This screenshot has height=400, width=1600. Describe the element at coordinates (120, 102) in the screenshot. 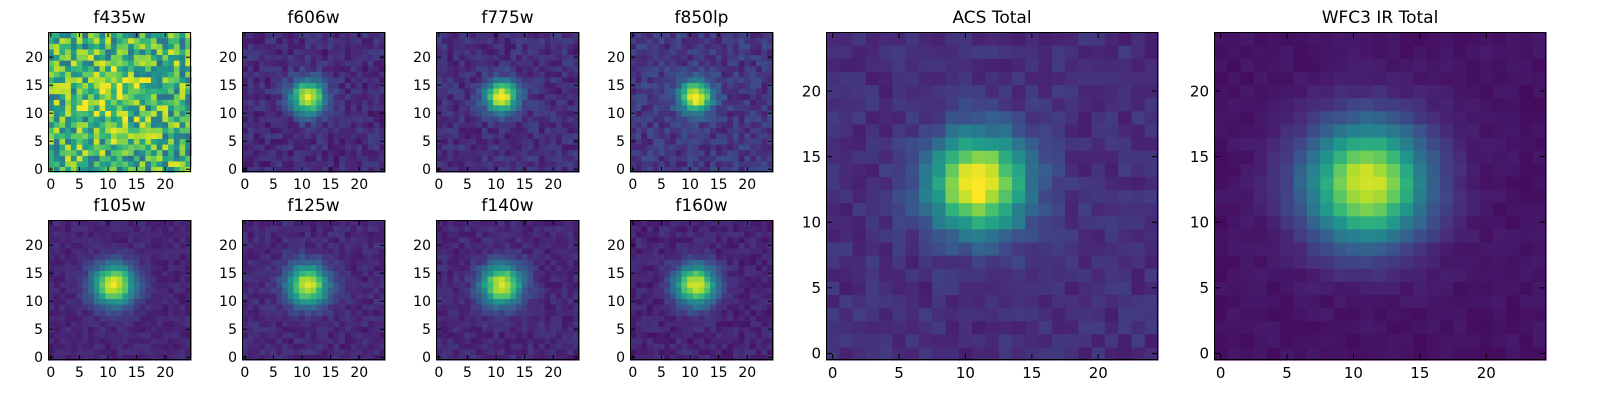

I see `heatmap-cells` at that location.